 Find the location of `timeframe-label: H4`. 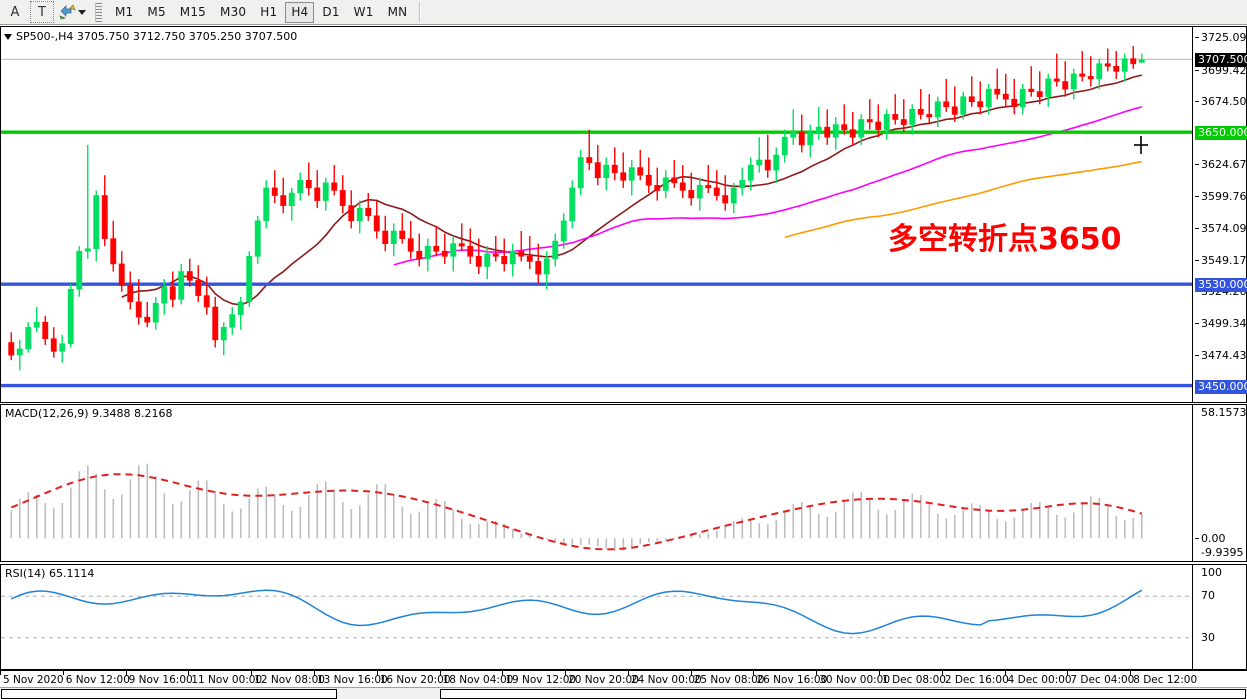

timeframe-label: H4 is located at coordinates (300, 12).